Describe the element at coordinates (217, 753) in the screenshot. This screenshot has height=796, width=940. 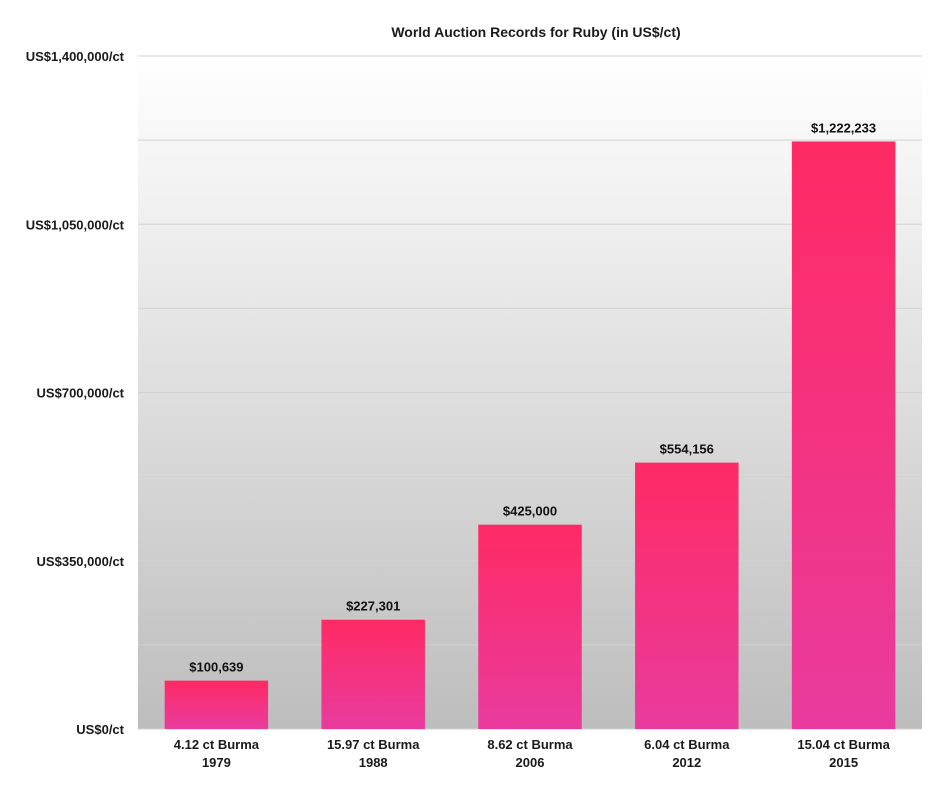
I see `x-tick-label: 4.12 ct Burma 1979` at that location.